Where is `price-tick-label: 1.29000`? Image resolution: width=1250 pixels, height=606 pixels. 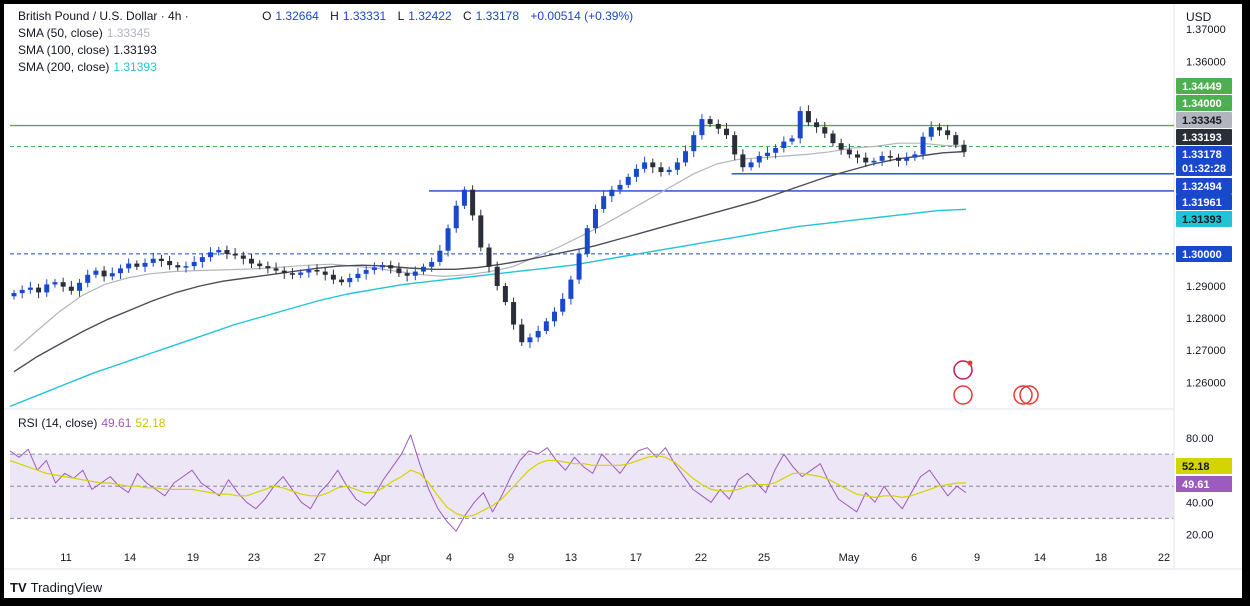
price-tick-label: 1.29000 is located at coordinates (1206, 287).